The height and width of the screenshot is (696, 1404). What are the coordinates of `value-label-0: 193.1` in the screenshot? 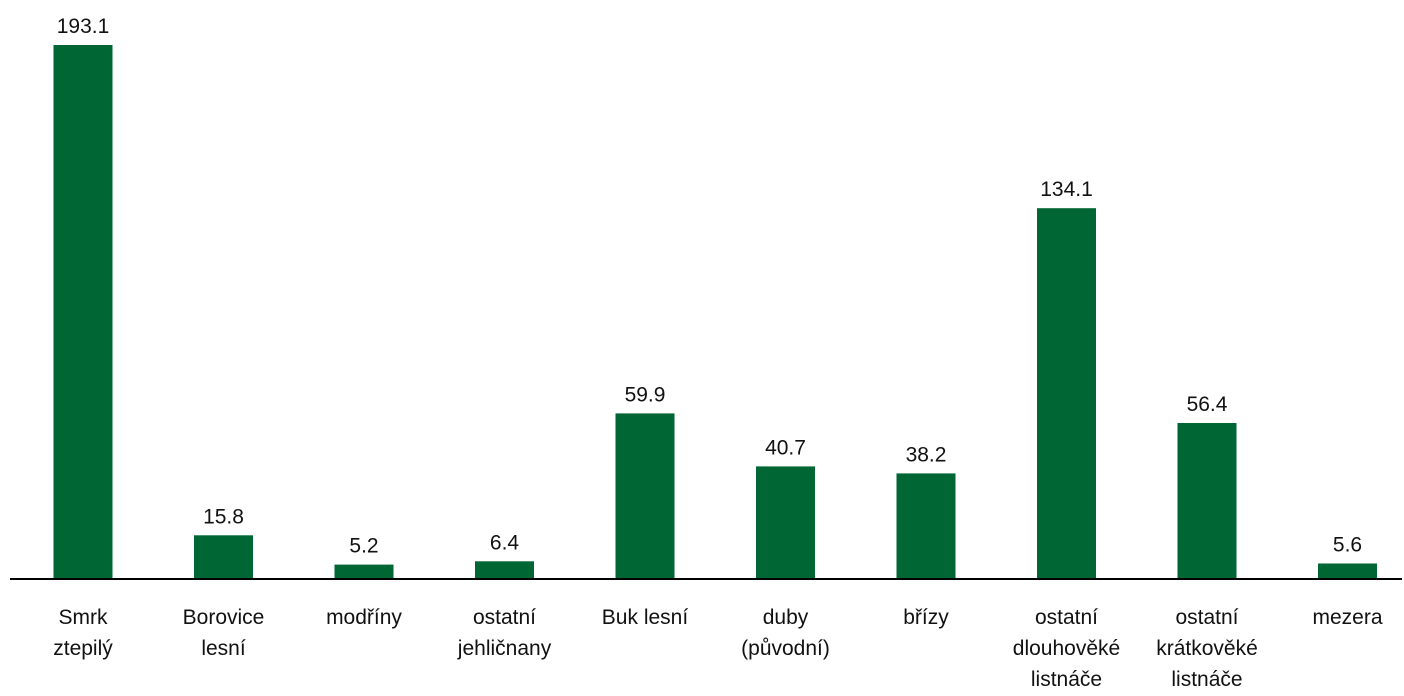 It's located at (83, 26).